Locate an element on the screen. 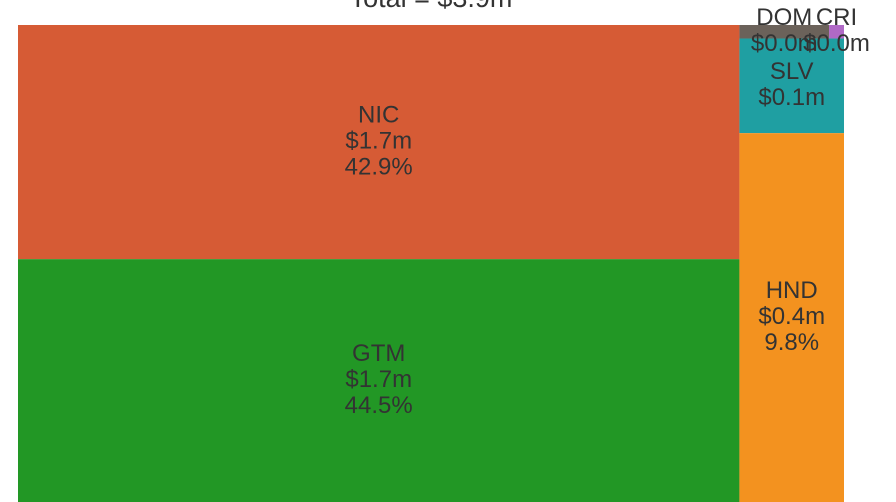  tile-label: 9.8% is located at coordinates (791, 342).